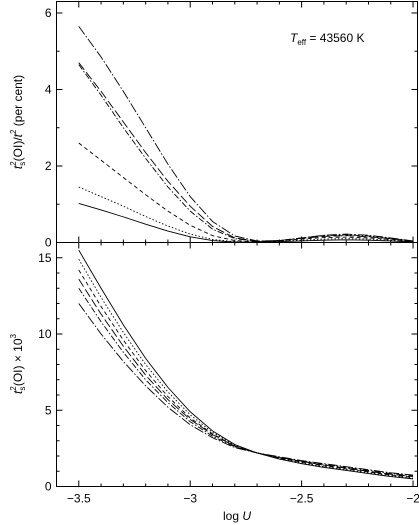 This screenshot has height=525, width=419. What do you see at coordinates (237, 516) in the screenshot?
I see `x-axis-title: log U` at bounding box center [237, 516].